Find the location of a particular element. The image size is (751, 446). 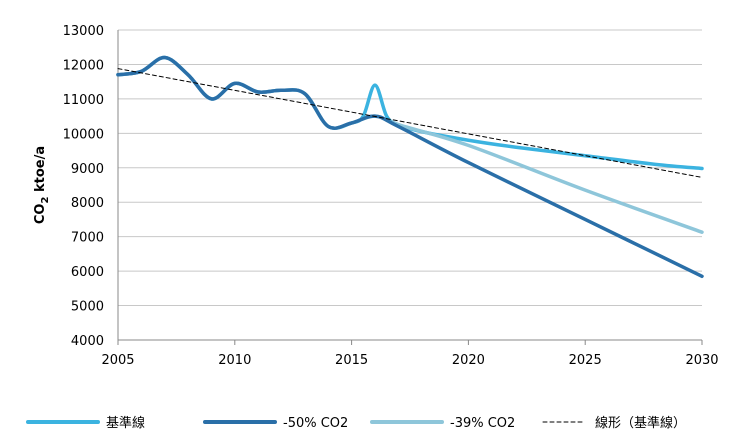

y-tick-label: 4000 is located at coordinates (87, 341).